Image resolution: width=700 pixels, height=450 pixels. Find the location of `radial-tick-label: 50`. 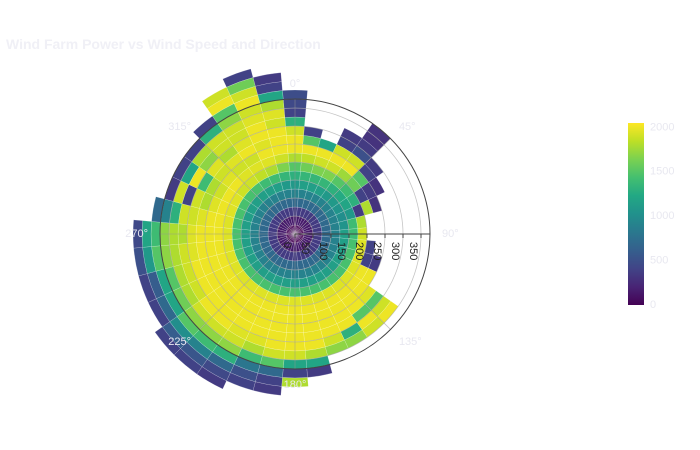

radial-tick-label: 50 is located at coordinates (305, 248).